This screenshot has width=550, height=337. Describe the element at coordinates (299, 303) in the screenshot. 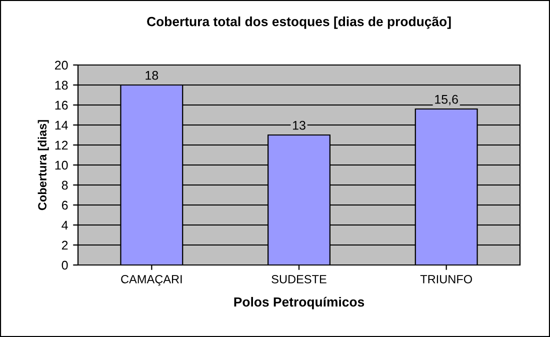

I see `x-axis-title: Polos Petroquímicos` at that location.